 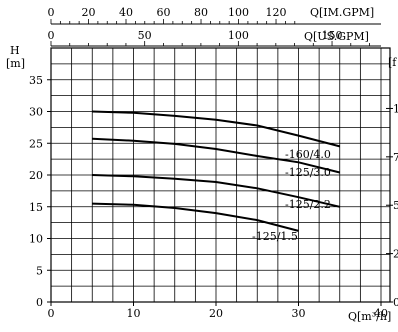 What do you see at coordinates (275, 236) in the screenshot?
I see `curve-label: -125/1.5` at bounding box center [275, 236].